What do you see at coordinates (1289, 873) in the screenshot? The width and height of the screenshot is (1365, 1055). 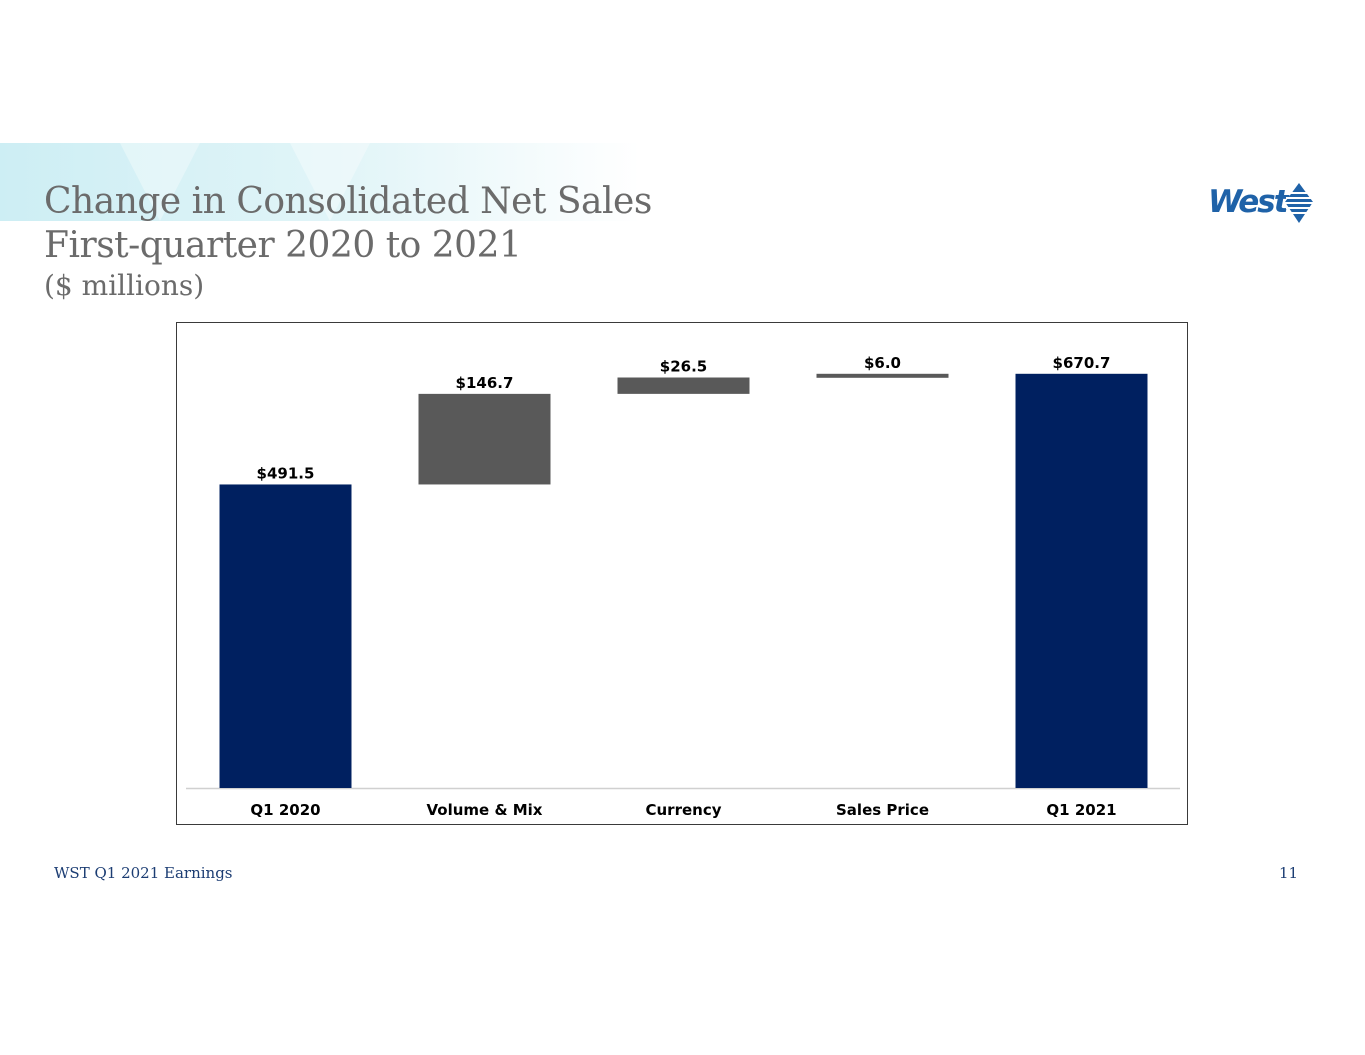 I see `page-number: 11` at bounding box center [1289, 873].